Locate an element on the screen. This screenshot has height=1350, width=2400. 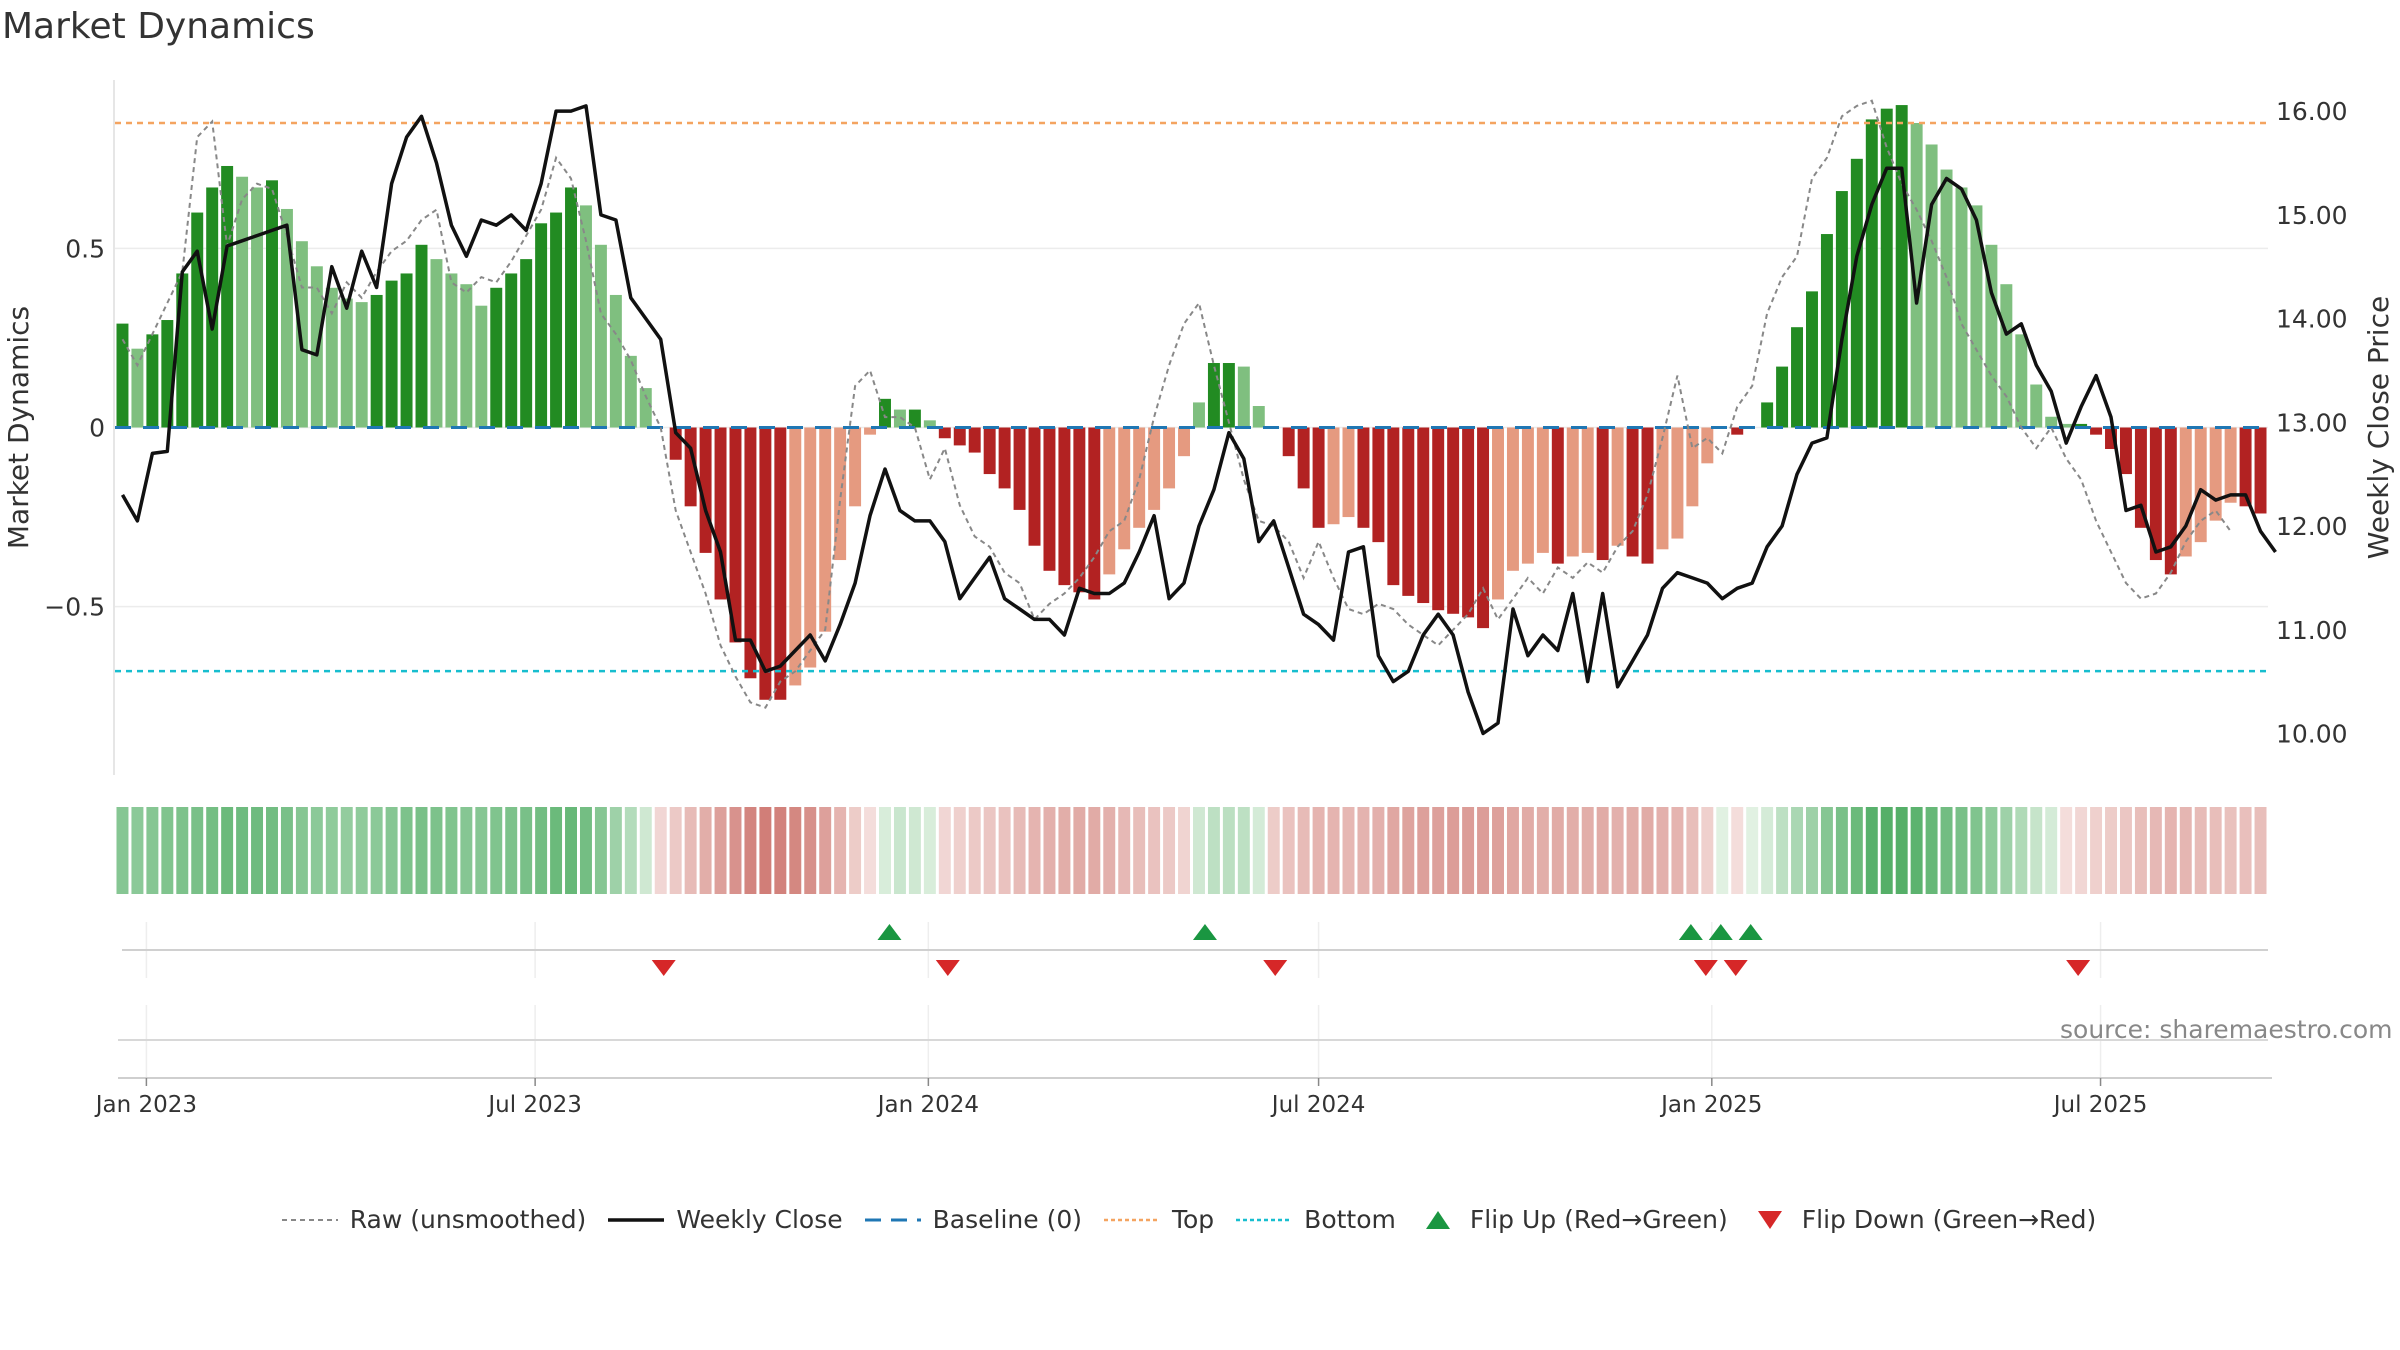
right-tick-label: 10.00 is located at coordinates (2312, 734).